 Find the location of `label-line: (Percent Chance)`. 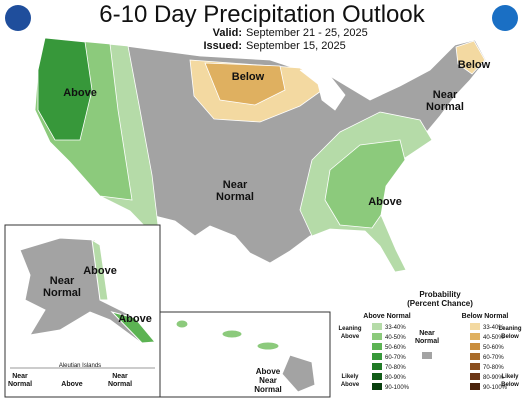

label-line: (Percent Chance) is located at coordinates (440, 303).